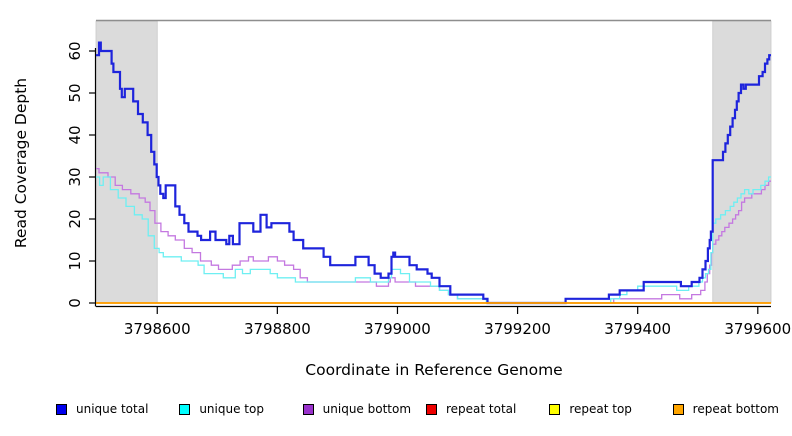 The image size is (792, 436). What do you see at coordinates (517, 329) in the screenshot?
I see `x-tick-label: 3799200` at bounding box center [517, 329].